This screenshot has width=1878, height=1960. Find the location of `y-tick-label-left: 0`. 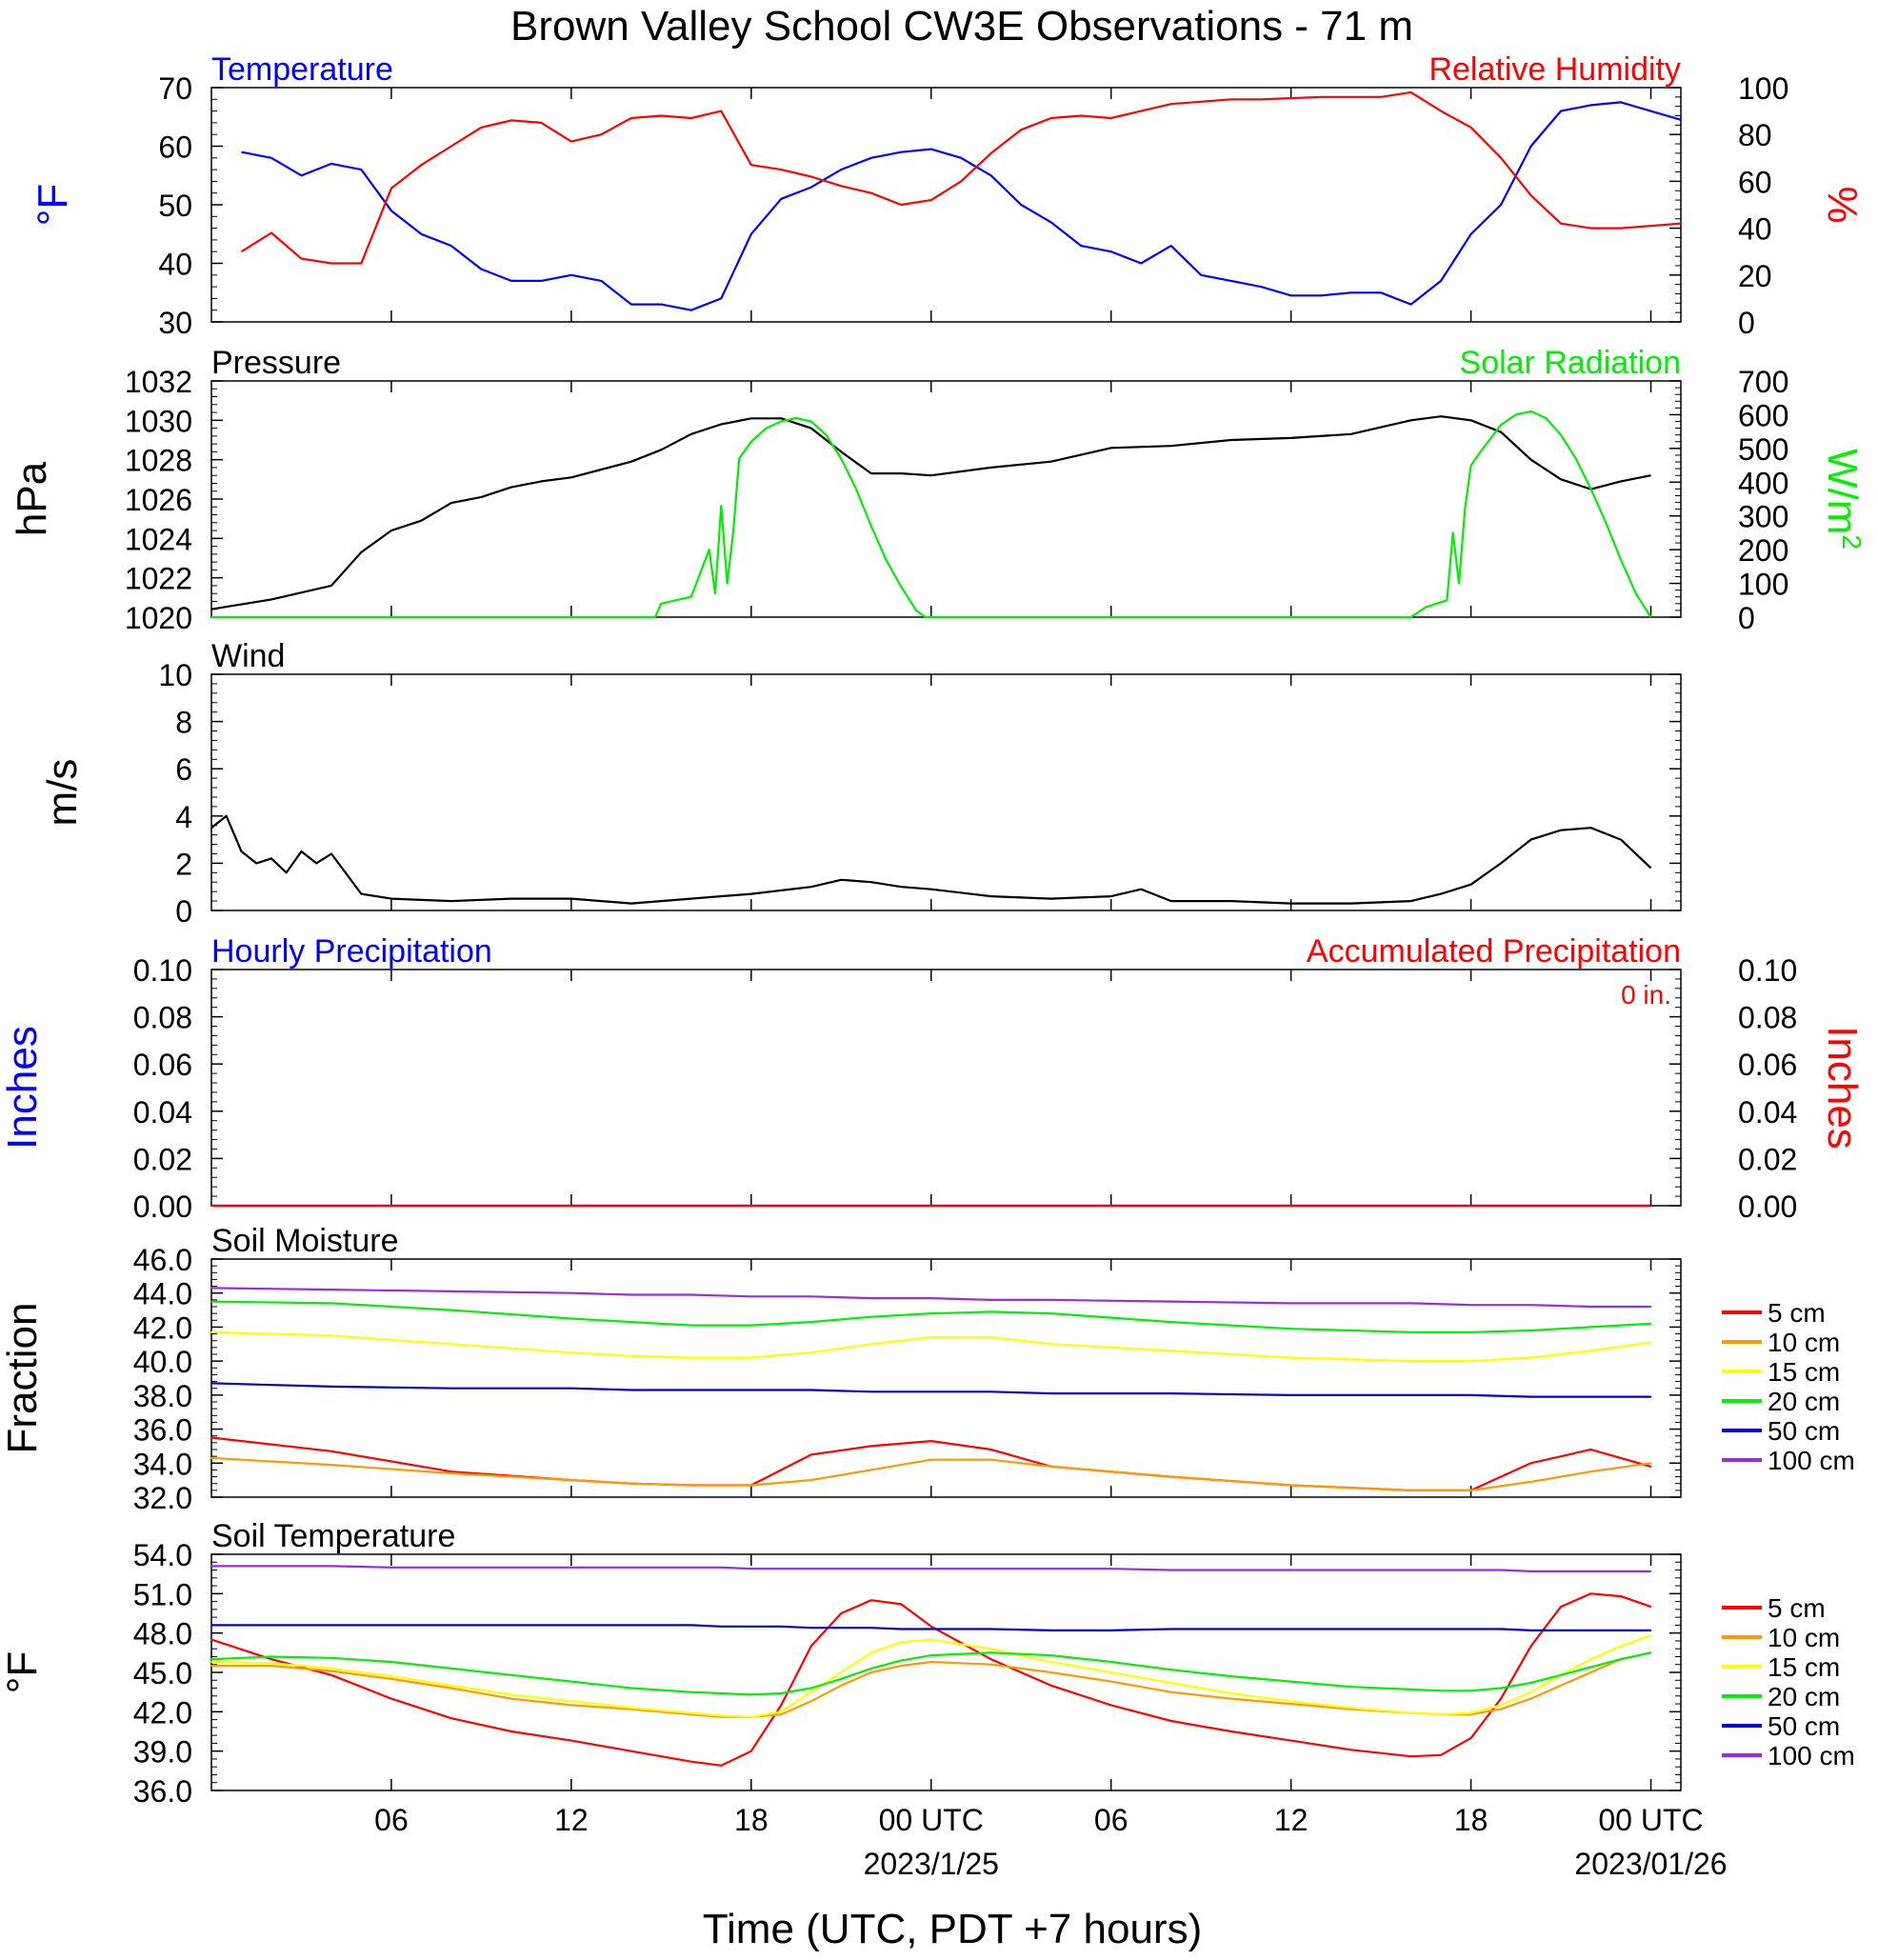

y-tick-label-left: 0 is located at coordinates (183, 911).